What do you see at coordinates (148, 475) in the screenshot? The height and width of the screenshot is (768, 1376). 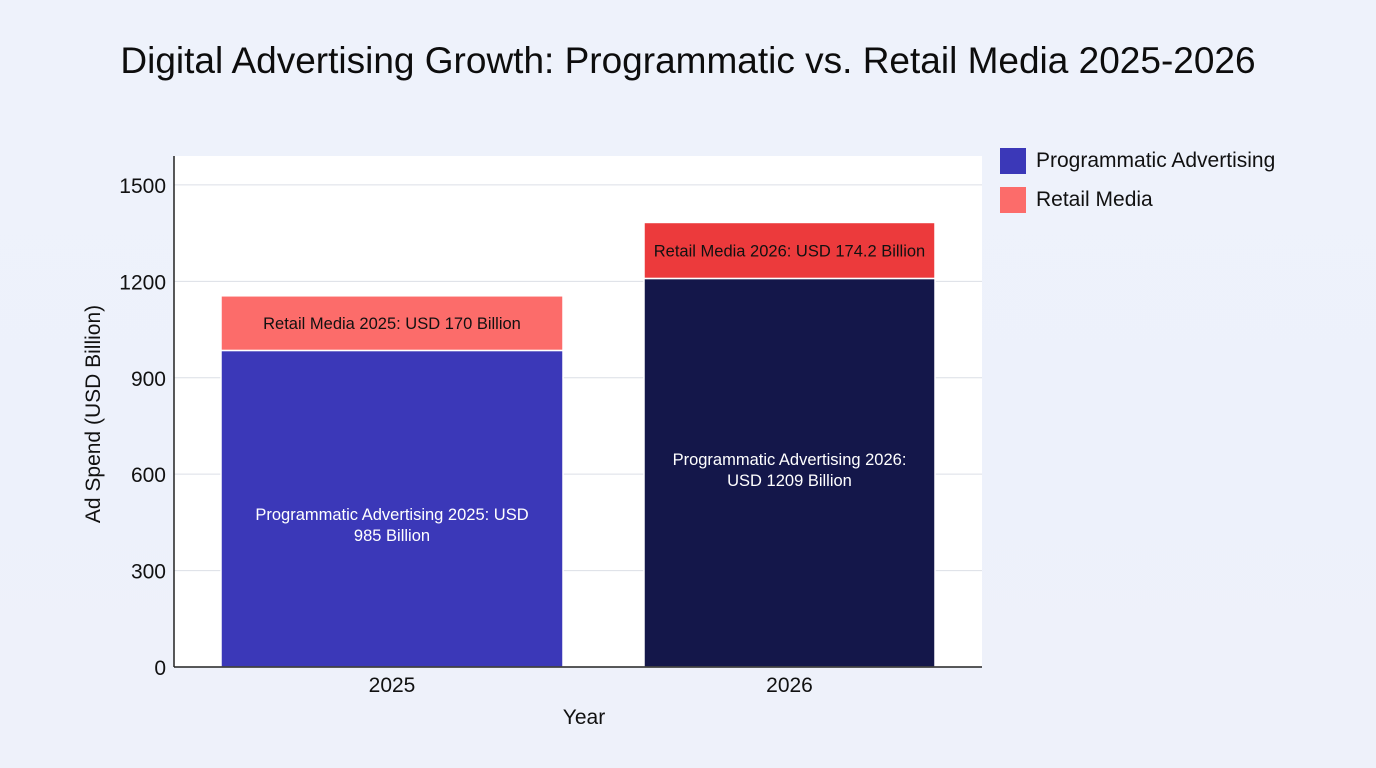 I see `y-tick-label-600: 600` at bounding box center [148, 475].